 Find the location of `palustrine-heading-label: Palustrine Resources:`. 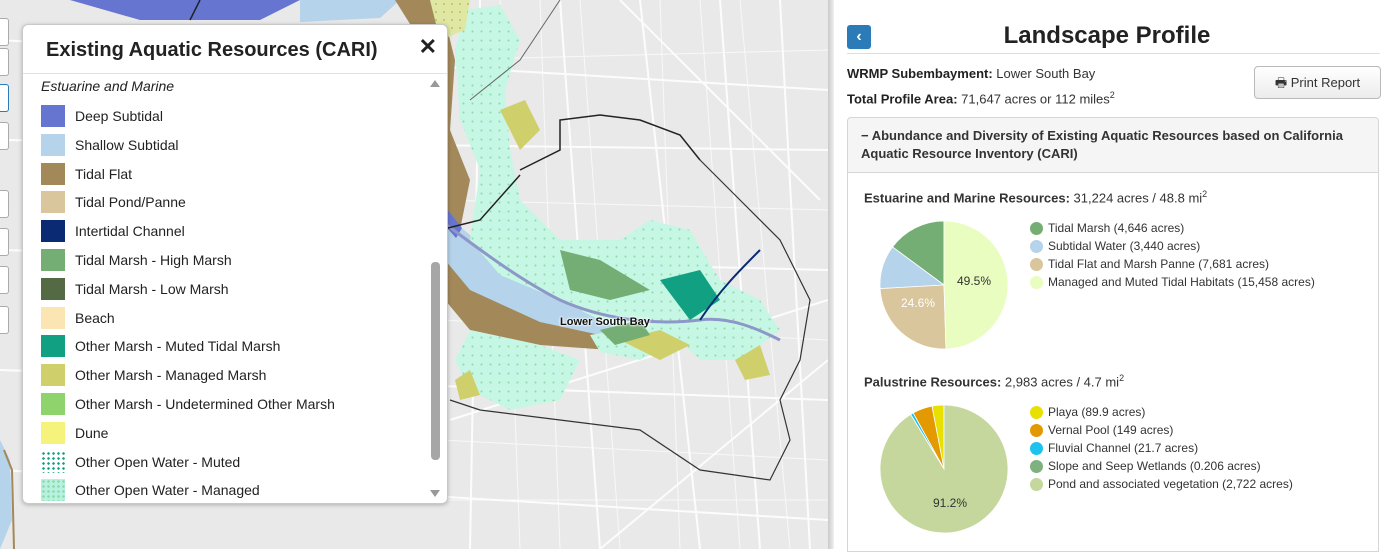

palustrine-heading-label: Palustrine Resources: is located at coordinates (933, 382).